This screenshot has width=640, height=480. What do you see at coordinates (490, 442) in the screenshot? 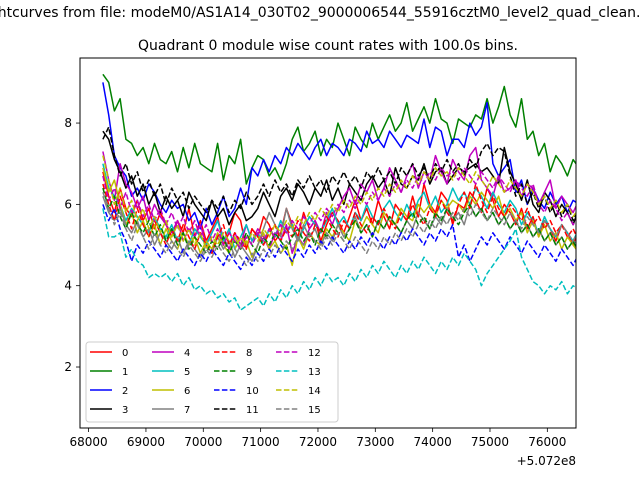
I see `x-tick-label: 75000` at bounding box center [490, 442].